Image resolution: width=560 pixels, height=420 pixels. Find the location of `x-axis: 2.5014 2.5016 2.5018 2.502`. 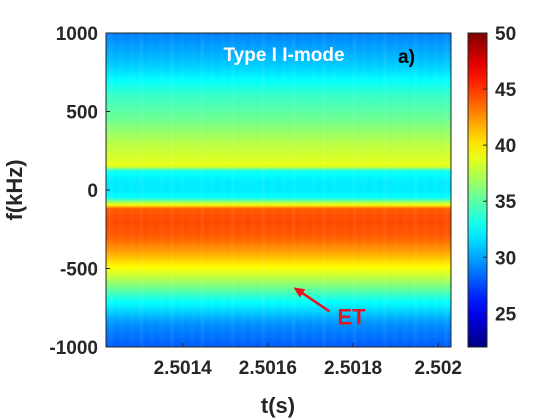

x-axis: 2.5014 2.5016 2.5018 2.502 is located at coordinates (308, 361).